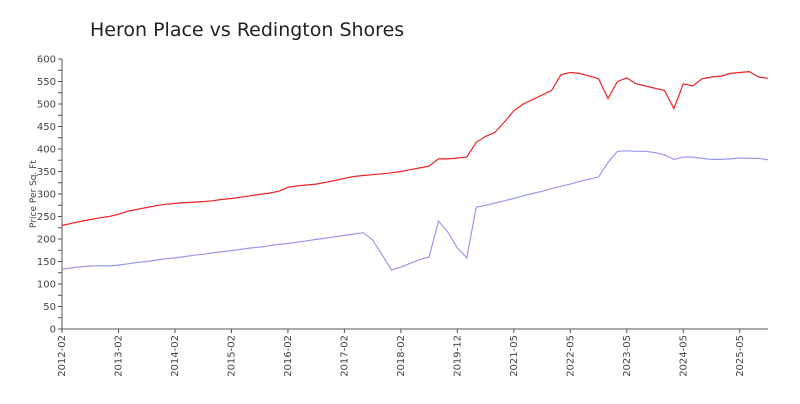 The height and width of the screenshot is (404, 800). I want to click on y-tick-label: 500, so click(46, 105).